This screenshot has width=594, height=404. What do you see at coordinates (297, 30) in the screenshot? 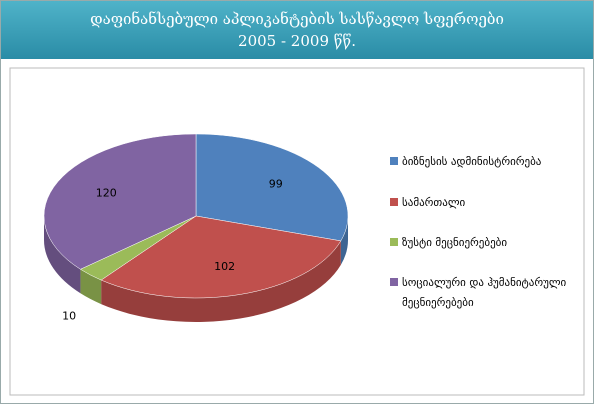
I see `header` at bounding box center [297, 30].